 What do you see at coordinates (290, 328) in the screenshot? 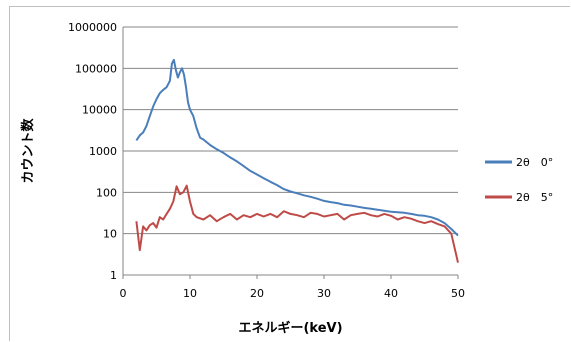
I see `x-axis-title: エネルギー(keV)` at bounding box center [290, 328].